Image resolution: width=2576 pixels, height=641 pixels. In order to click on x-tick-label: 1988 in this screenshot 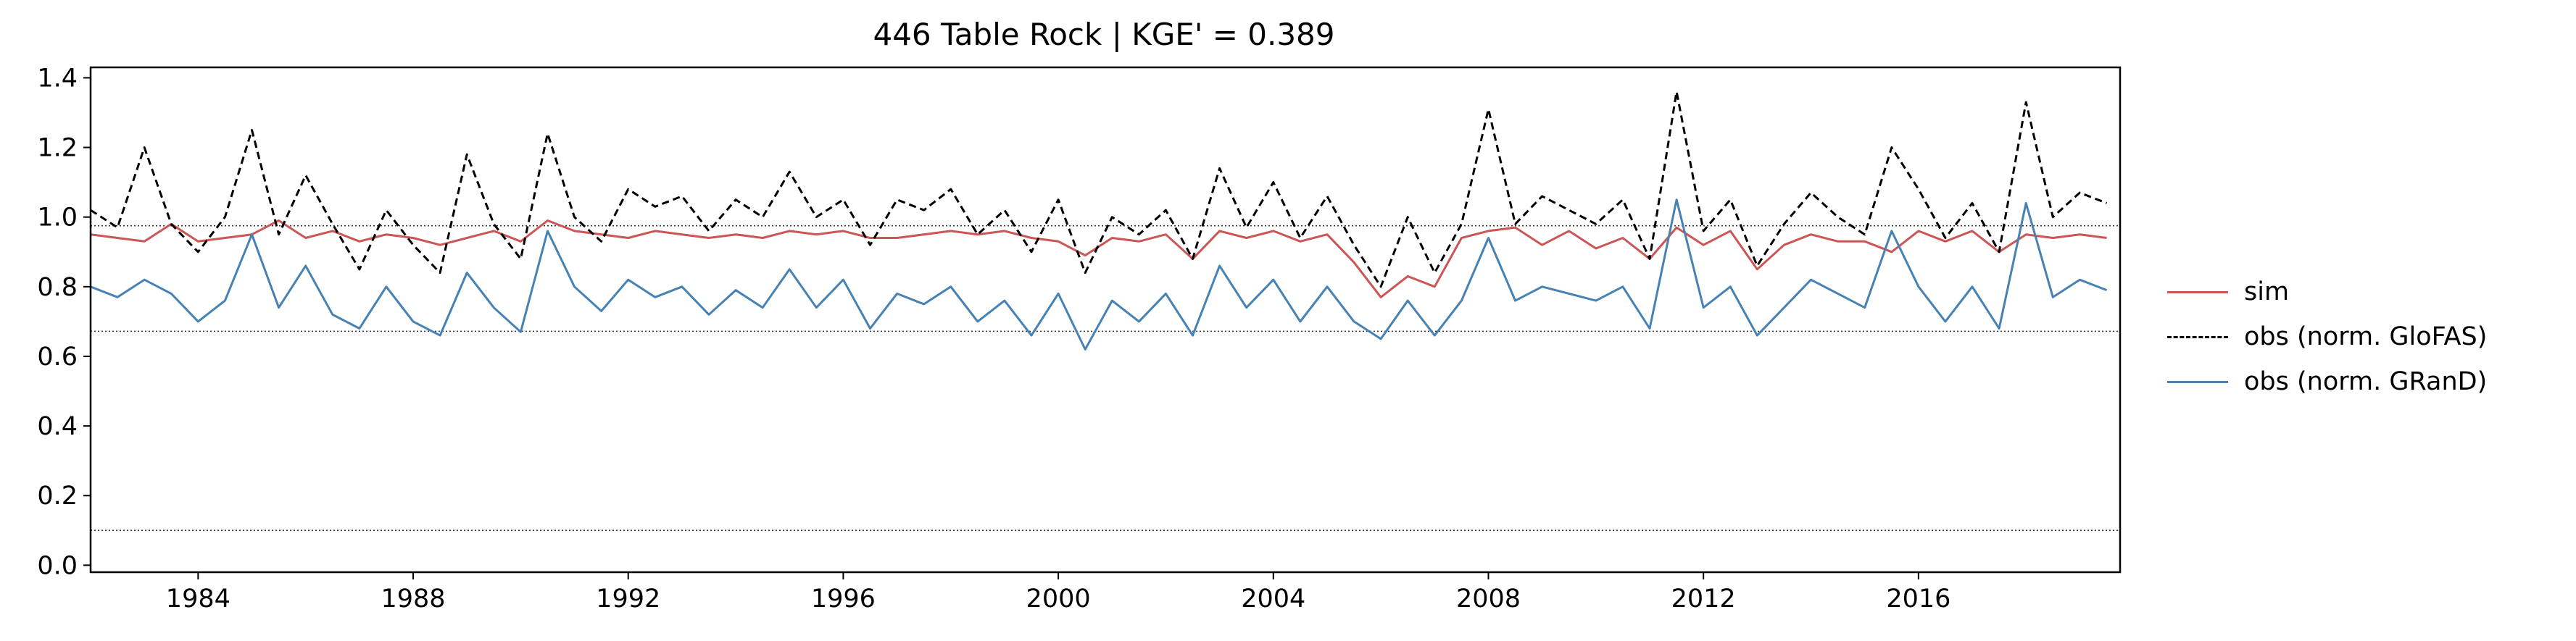, I will do `click(413, 599)`.